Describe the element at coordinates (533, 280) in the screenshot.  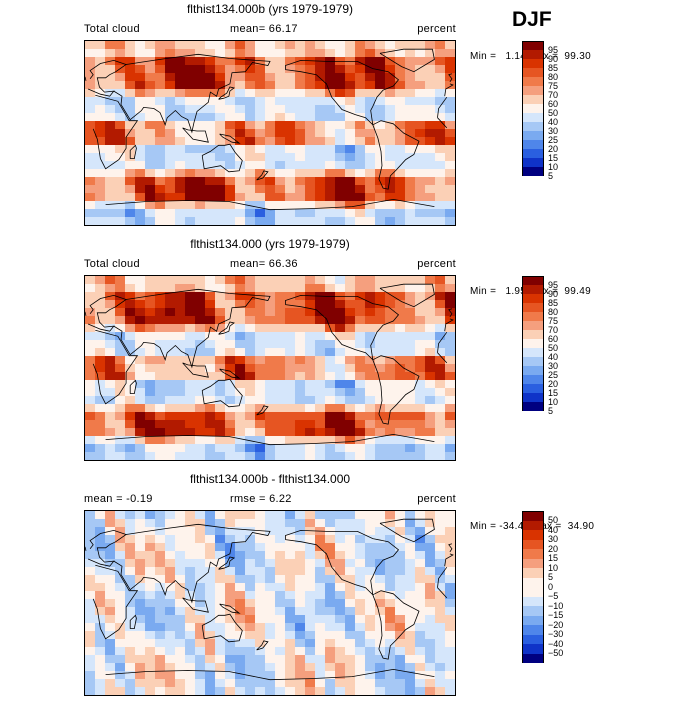
I see `colorbar-swatch` at that location.